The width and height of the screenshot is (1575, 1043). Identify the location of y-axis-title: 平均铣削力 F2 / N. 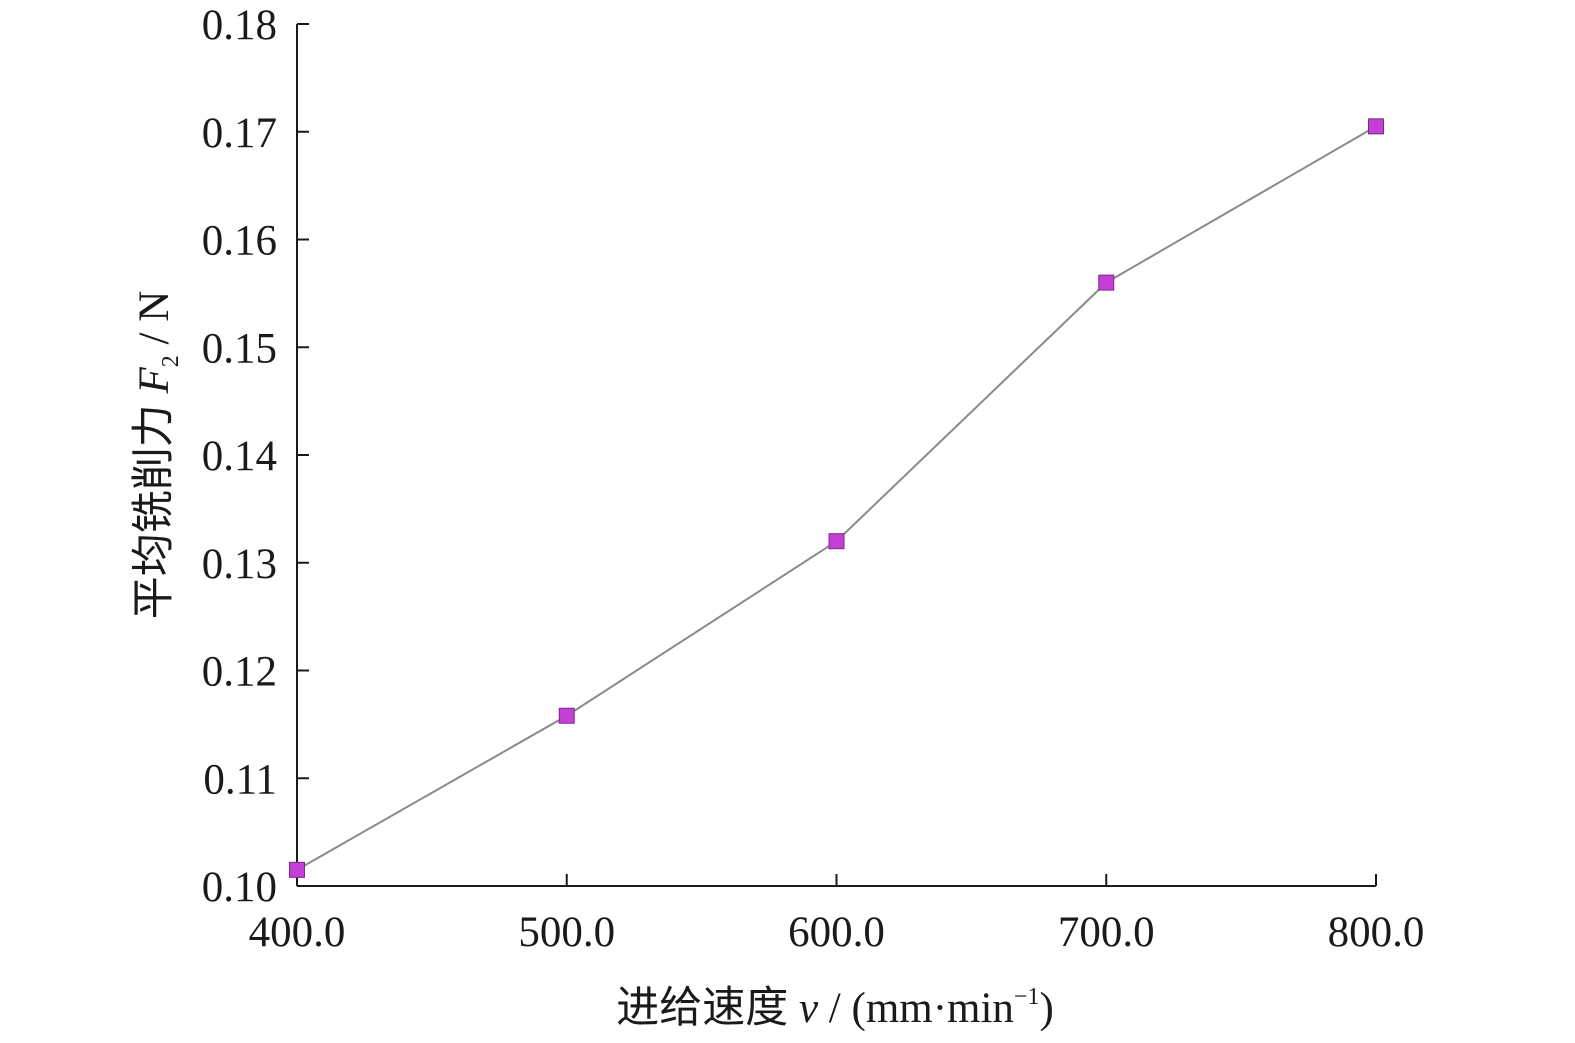
(157, 455).